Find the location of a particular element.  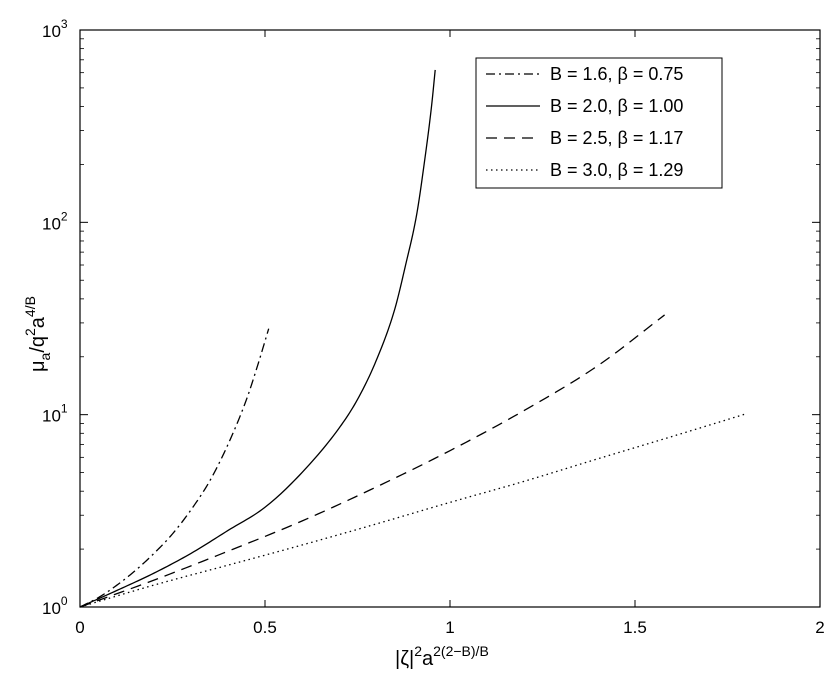

x-tick-label: 2 is located at coordinates (819, 627).